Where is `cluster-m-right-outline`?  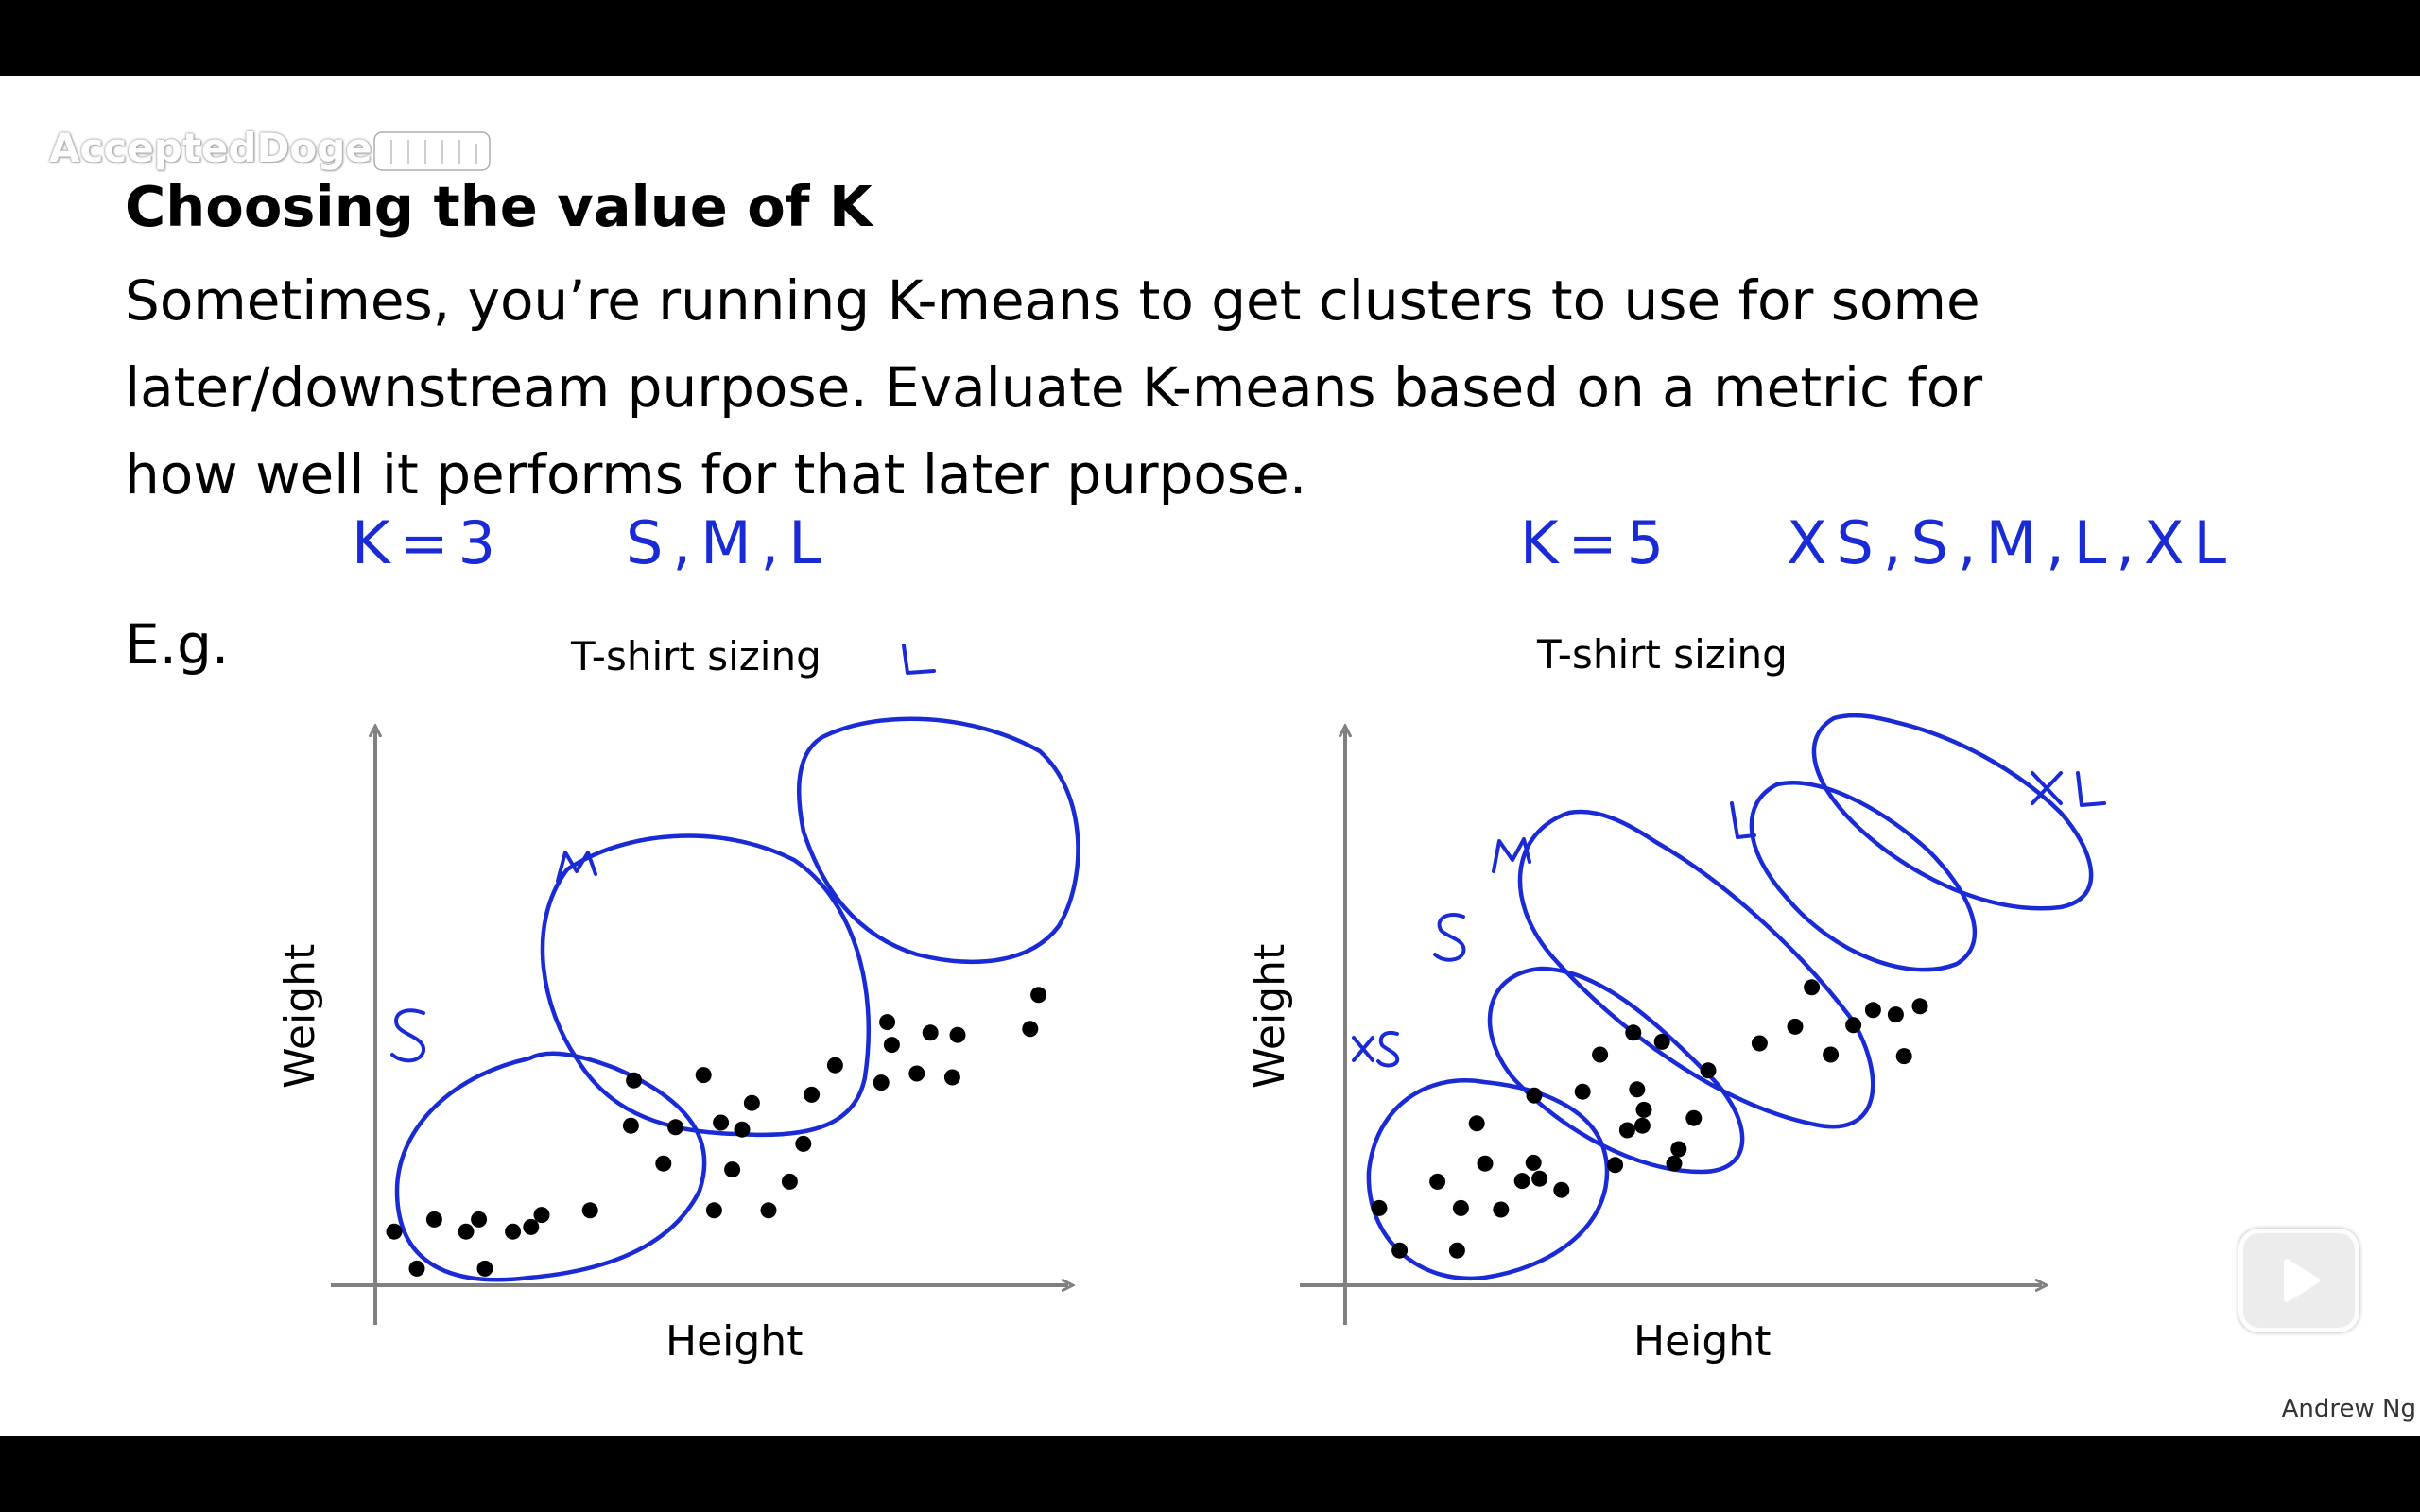
cluster-m-right-outline is located at coordinates (1696, 969).